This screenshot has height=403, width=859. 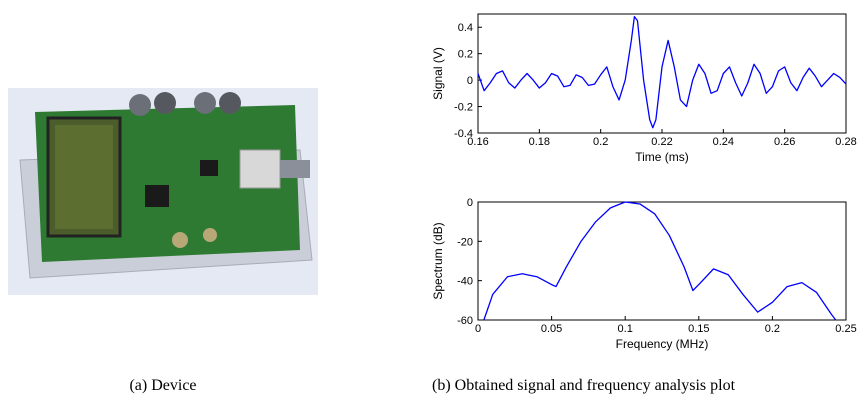 I want to click on x-tick-label: 0.22, so click(x=661, y=142).